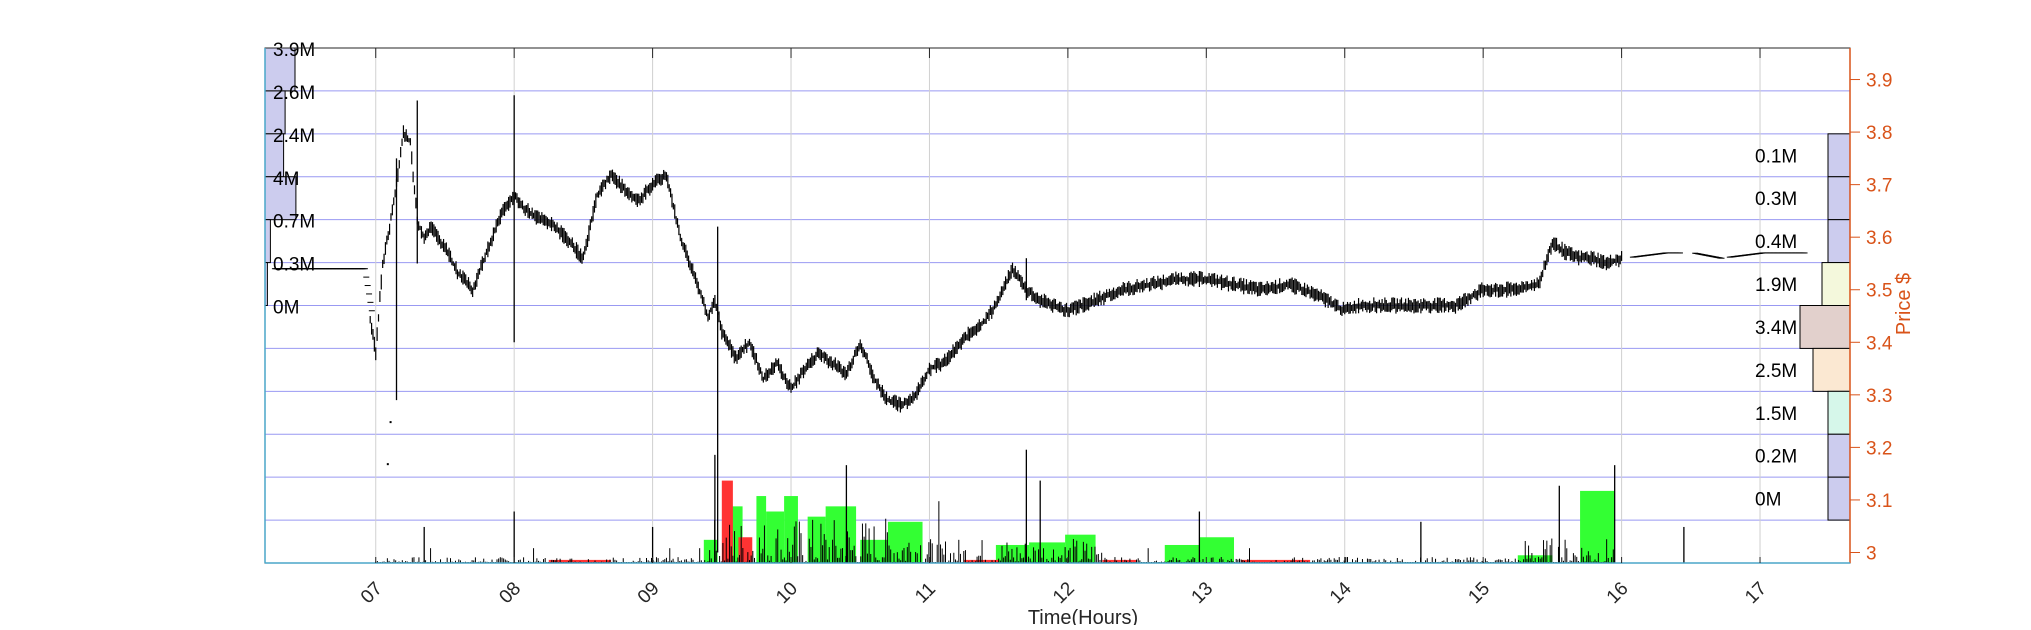 The width and height of the screenshot is (2031, 630). I want to click on y-tick-label: 3.6, so click(1879, 238).